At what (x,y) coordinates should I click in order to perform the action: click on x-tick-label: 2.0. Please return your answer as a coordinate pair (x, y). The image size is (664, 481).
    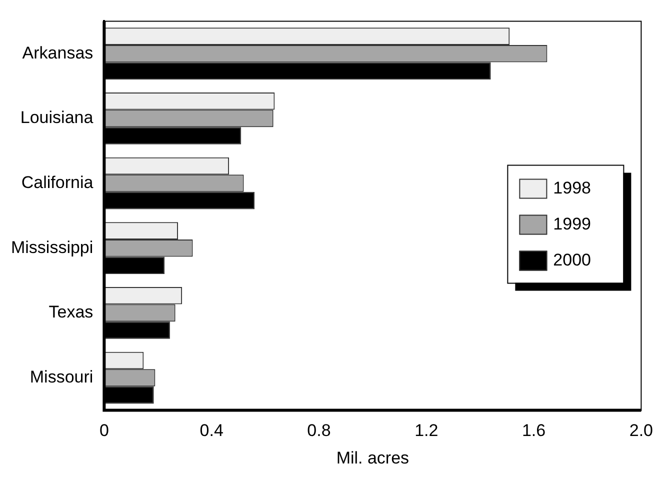
    Looking at the image, I should click on (641, 430).